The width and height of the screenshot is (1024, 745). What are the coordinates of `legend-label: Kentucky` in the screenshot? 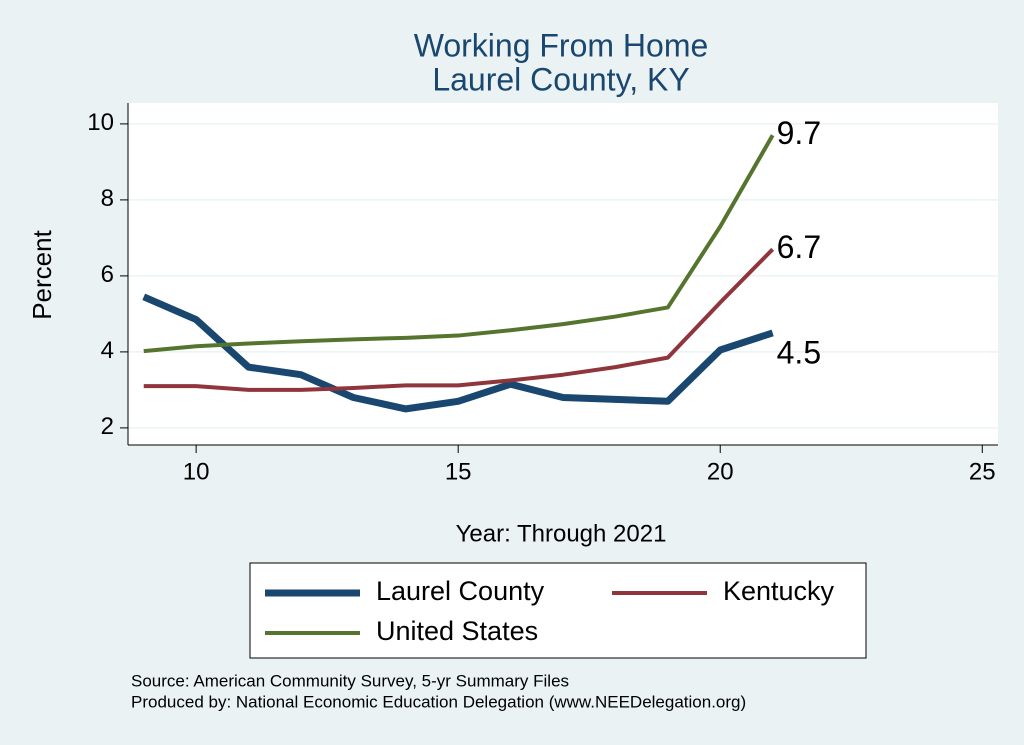 It's located at (779, 591).